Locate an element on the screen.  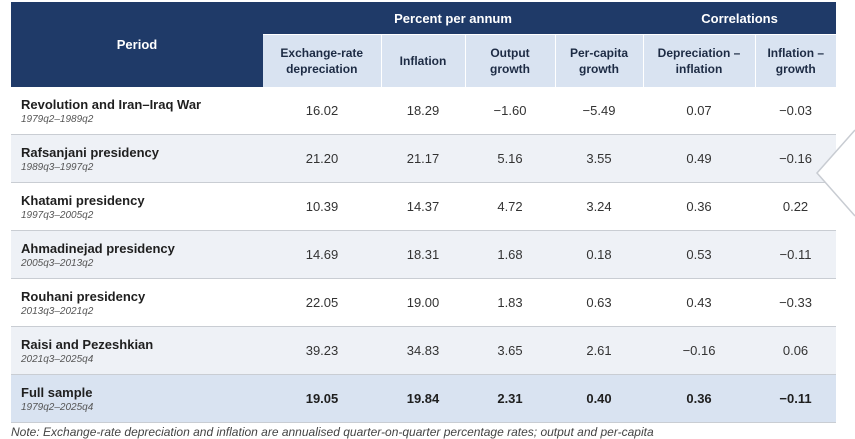
value-cell-depreciation-inflation-corr: −0.16 is located at coordinates (699, 350).